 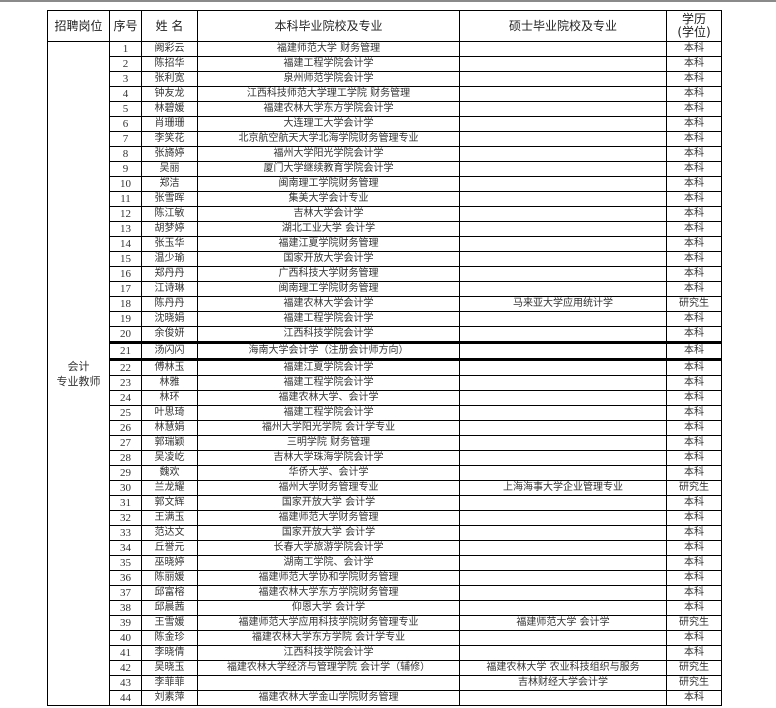 I want to click on table-row: 15 温少瑜 国家开放大学会计学 本科, so click(x=385, y=259).